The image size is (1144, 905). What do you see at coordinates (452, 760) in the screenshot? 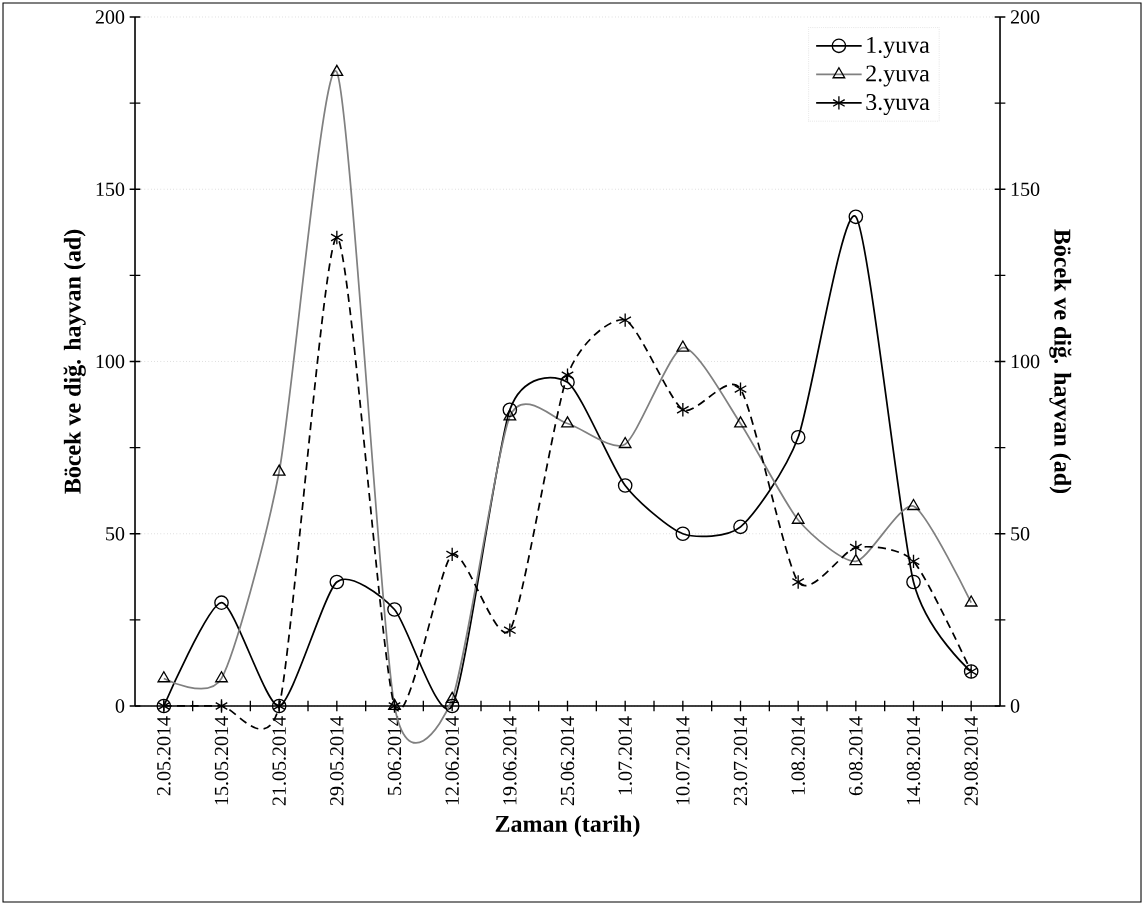
I see `x-tick-label: 12.06.2014` at bounding box center [452, 760].